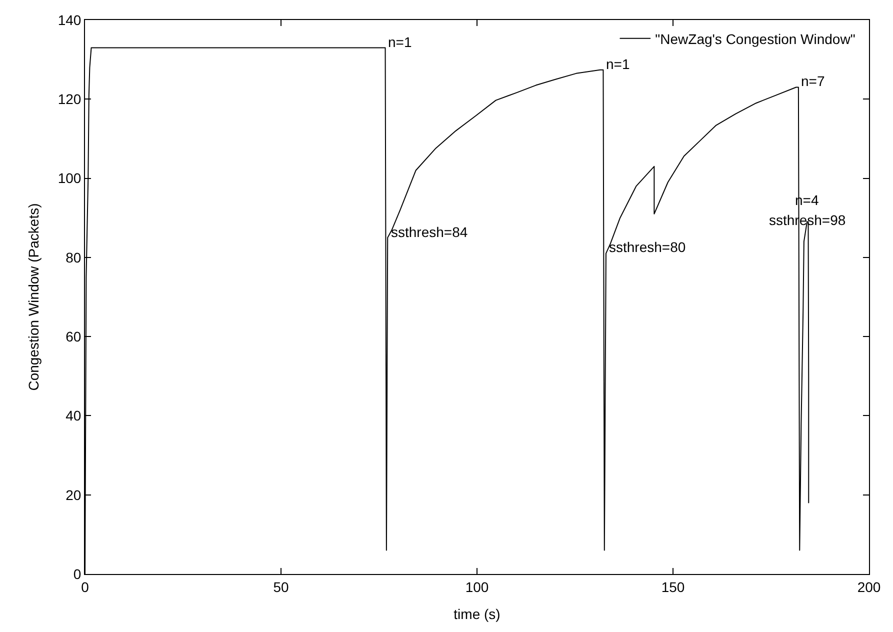 The height and width of the screenshot is (632, 893). I want to click on annotation: ssthresh=84, so click(429, 232).